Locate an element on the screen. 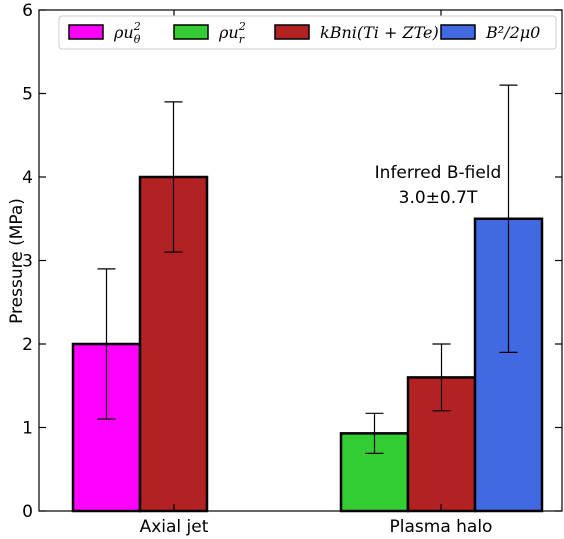  legend: ρu2 θ ρu2 r kBni(Ti + ZTe) B²/2μ0 is located at coordinates (307, 32).